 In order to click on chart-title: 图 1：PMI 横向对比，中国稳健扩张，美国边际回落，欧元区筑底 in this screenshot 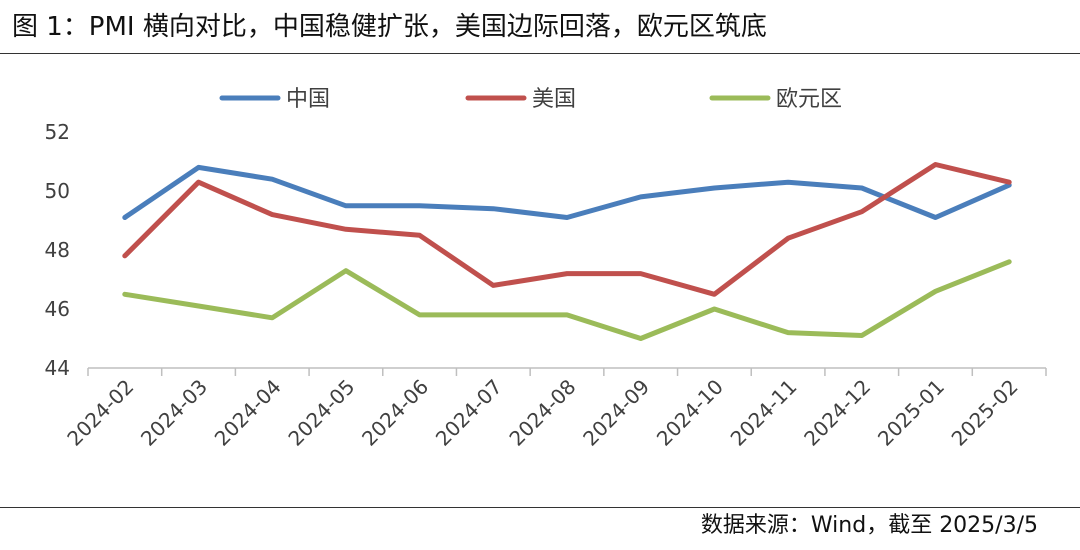, I will do `click(389, 27)`.